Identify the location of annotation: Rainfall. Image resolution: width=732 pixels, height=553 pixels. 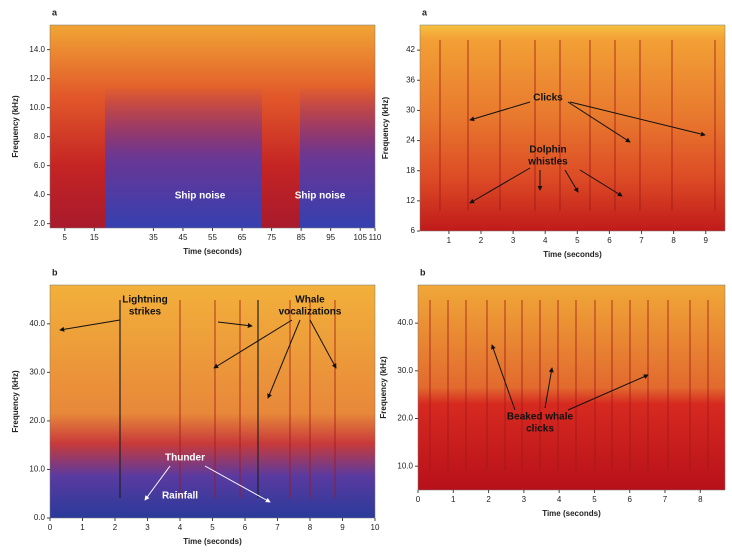
(180, 496).